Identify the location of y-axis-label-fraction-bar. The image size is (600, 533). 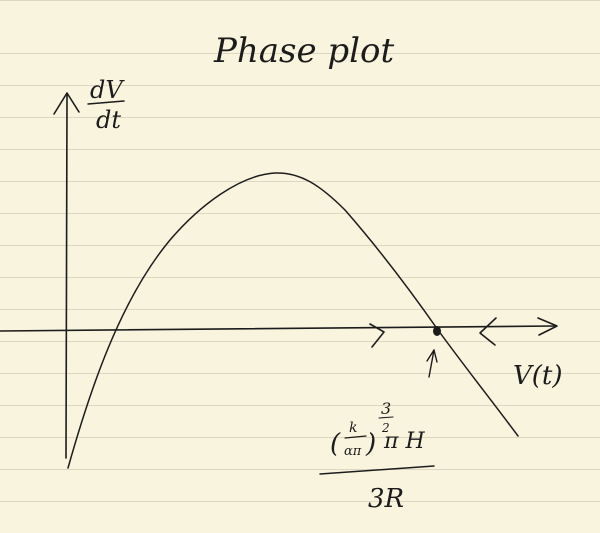
(106, 102).